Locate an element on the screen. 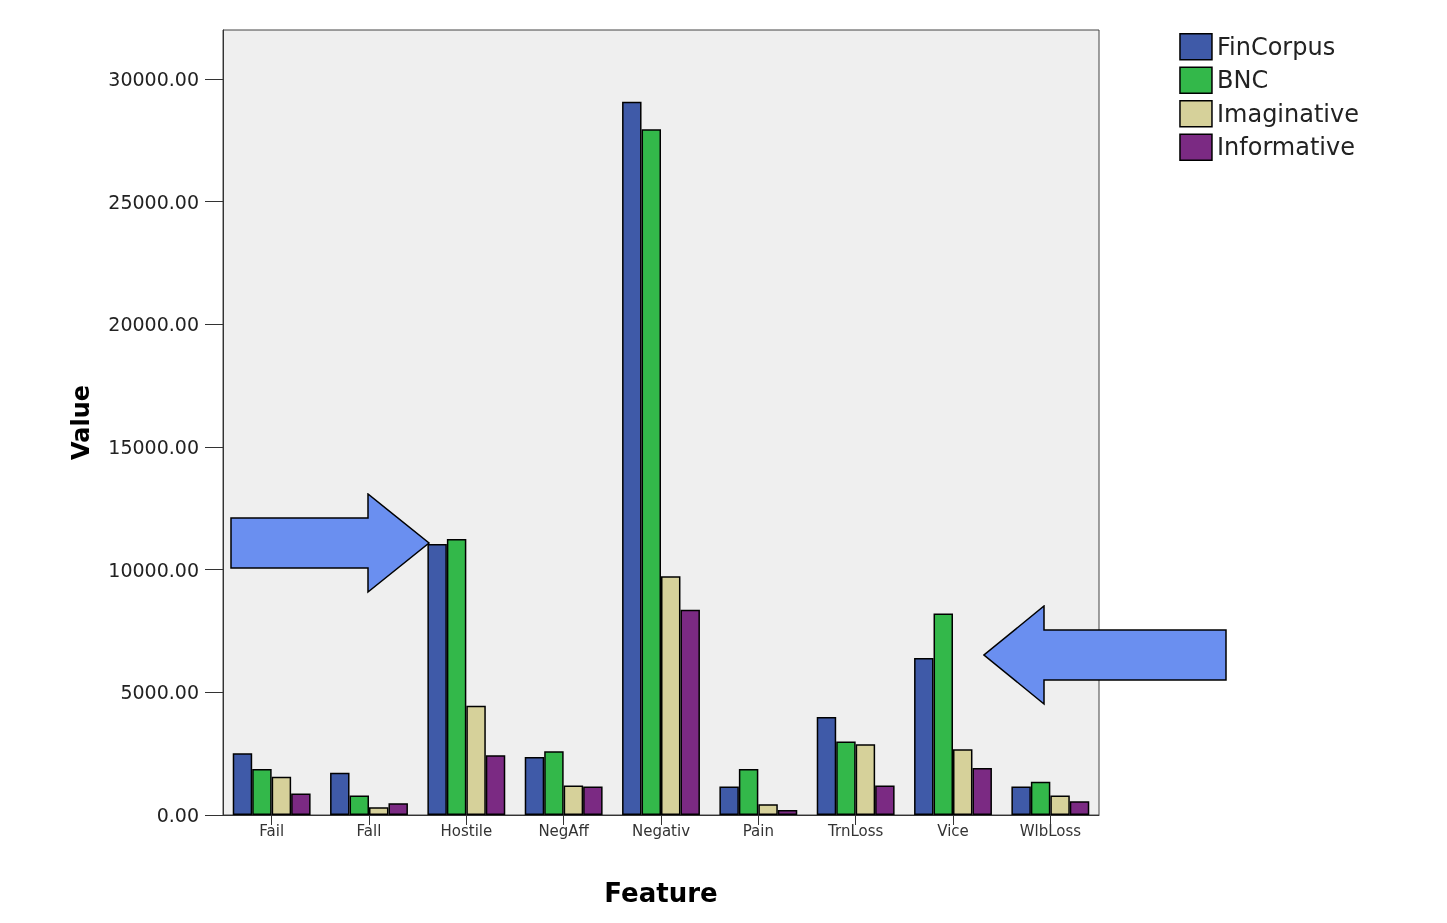 Image resolution: width=1447 pixels, height=923 pixels. x-tick-label: NegAff is located at coordinates (564, 830).